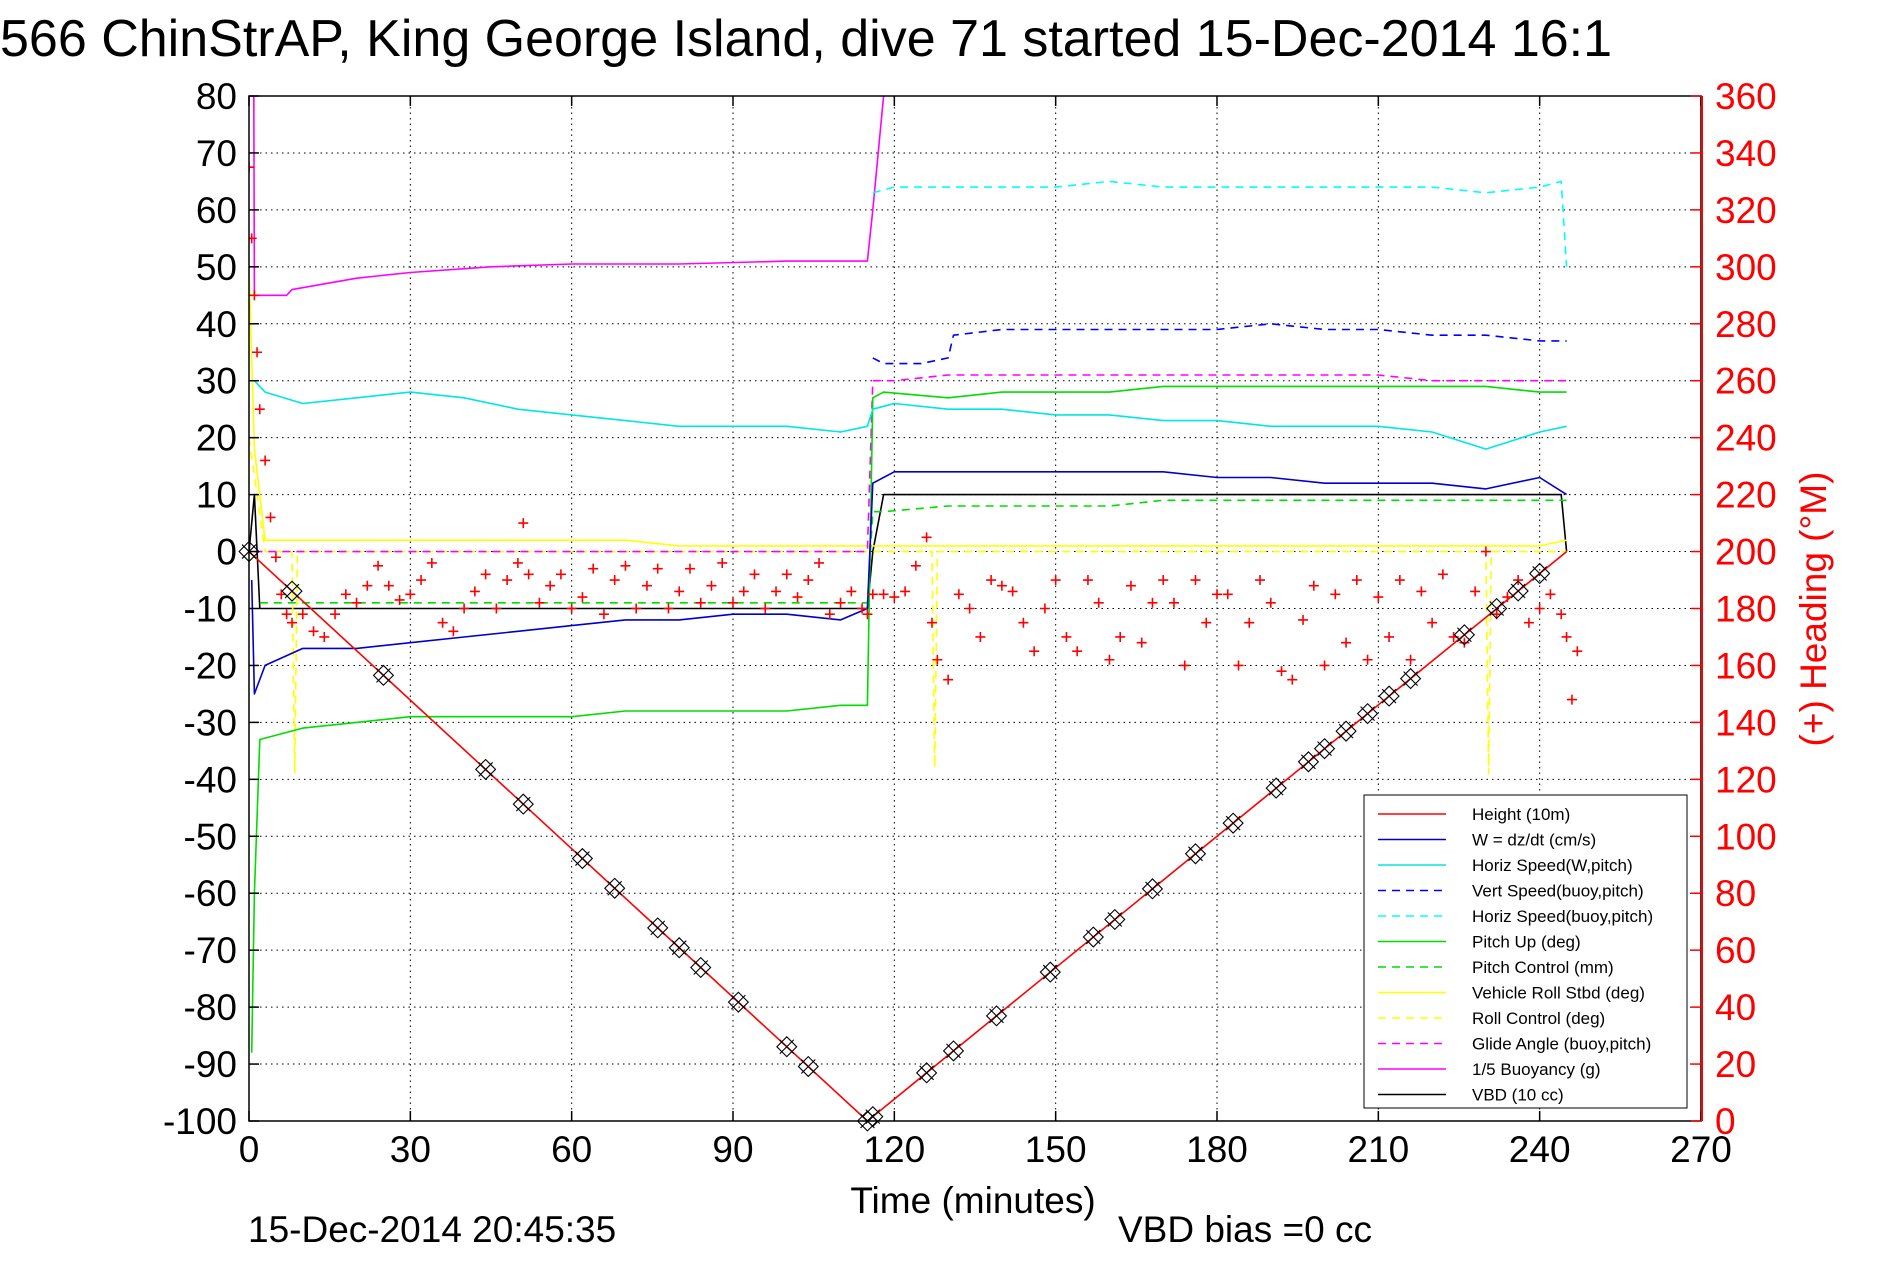 This screenshot has height=1262, width=1891. What do you see at coordinates (1540, 1149) in the screenshot?
I see `x-tick-label: 240` at bounding box center [1540, 1149].